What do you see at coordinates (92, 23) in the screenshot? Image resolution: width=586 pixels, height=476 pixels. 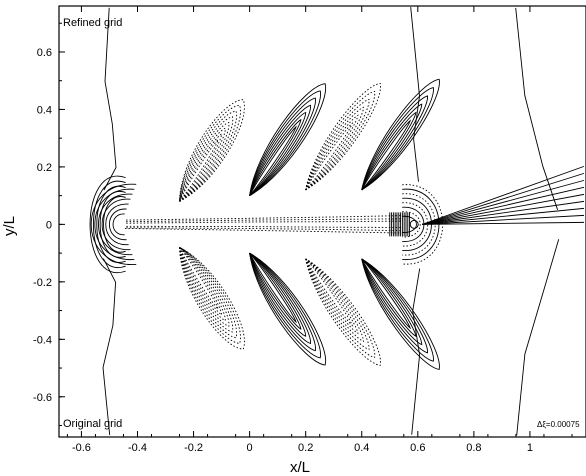 I see `annotation-refined-grid: Refined grid` at bounding box center [92, 23].